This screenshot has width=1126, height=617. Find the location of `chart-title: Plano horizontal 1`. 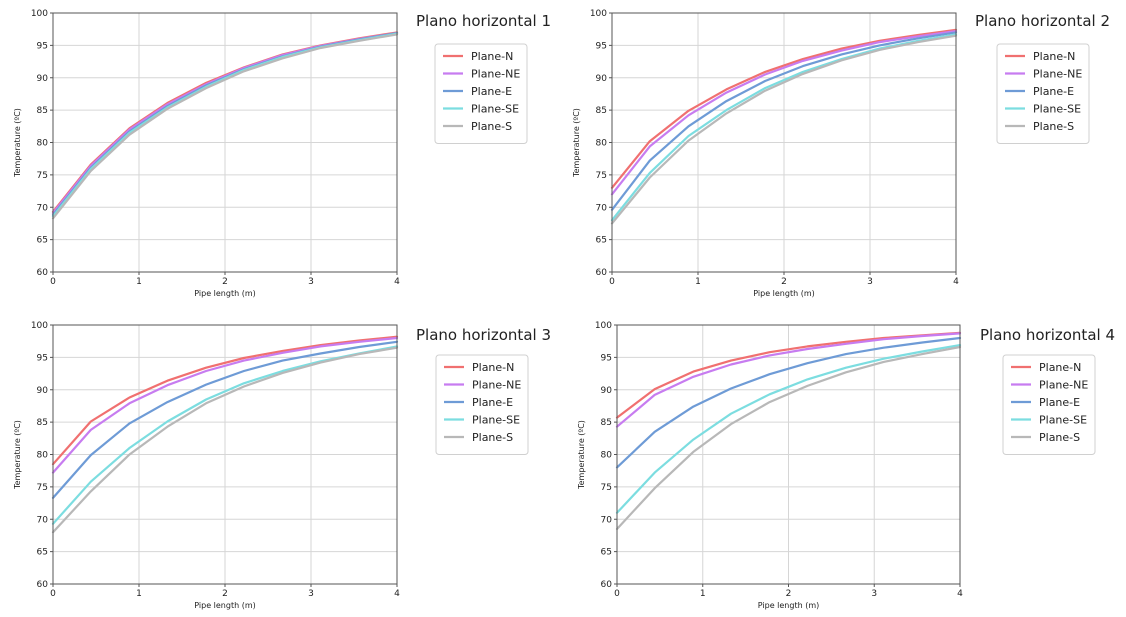

chart-title: Plano horizontal 1 is located at coordinates (483, 21).